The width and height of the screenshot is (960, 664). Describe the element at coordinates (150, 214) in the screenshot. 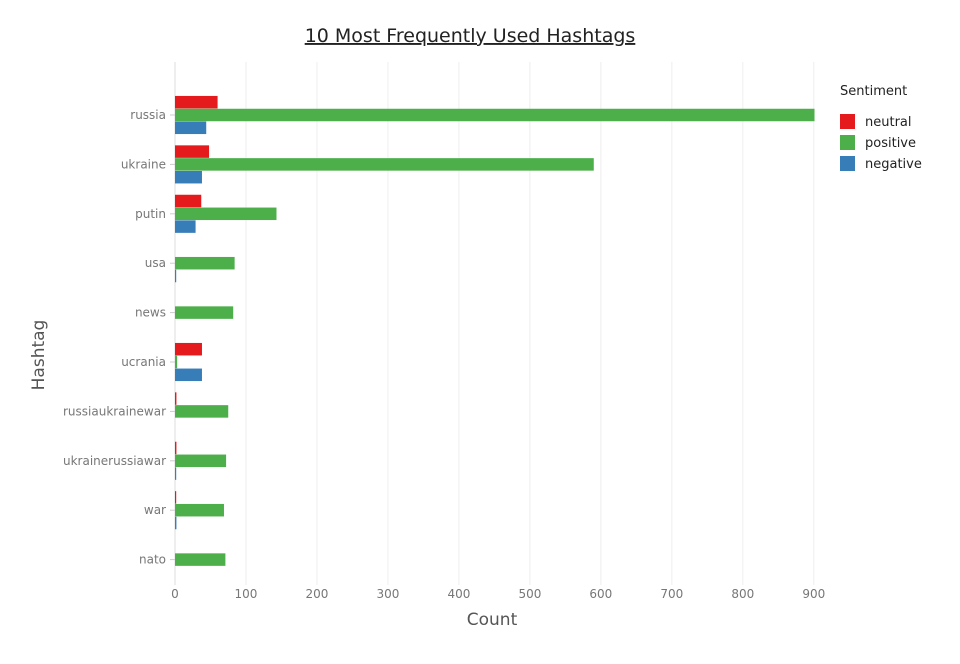

I see `y-tick-label: putin` at that location.